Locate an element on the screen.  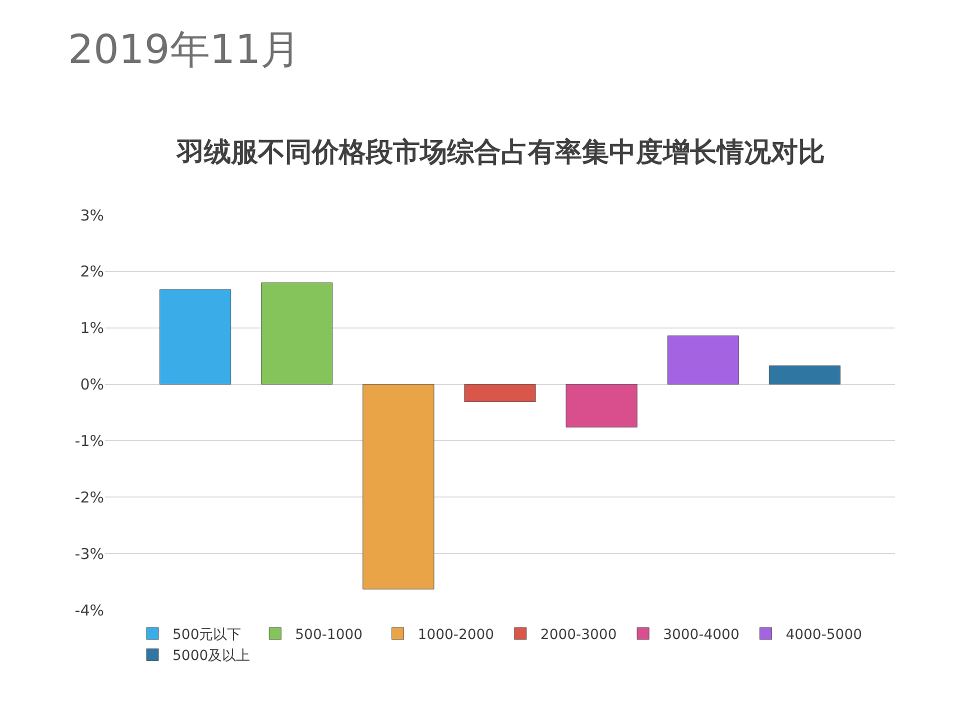
y-tick-label: -2% is located at coordinates (89, 497).